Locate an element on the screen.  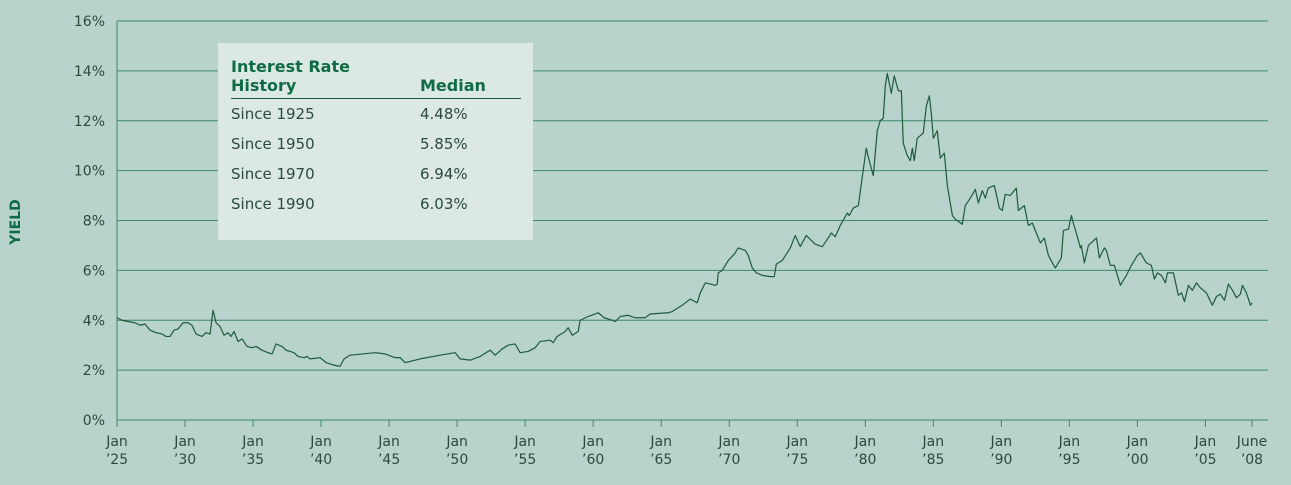
x-tick-label: Jan ’40 is located at coordinates (320, 451).